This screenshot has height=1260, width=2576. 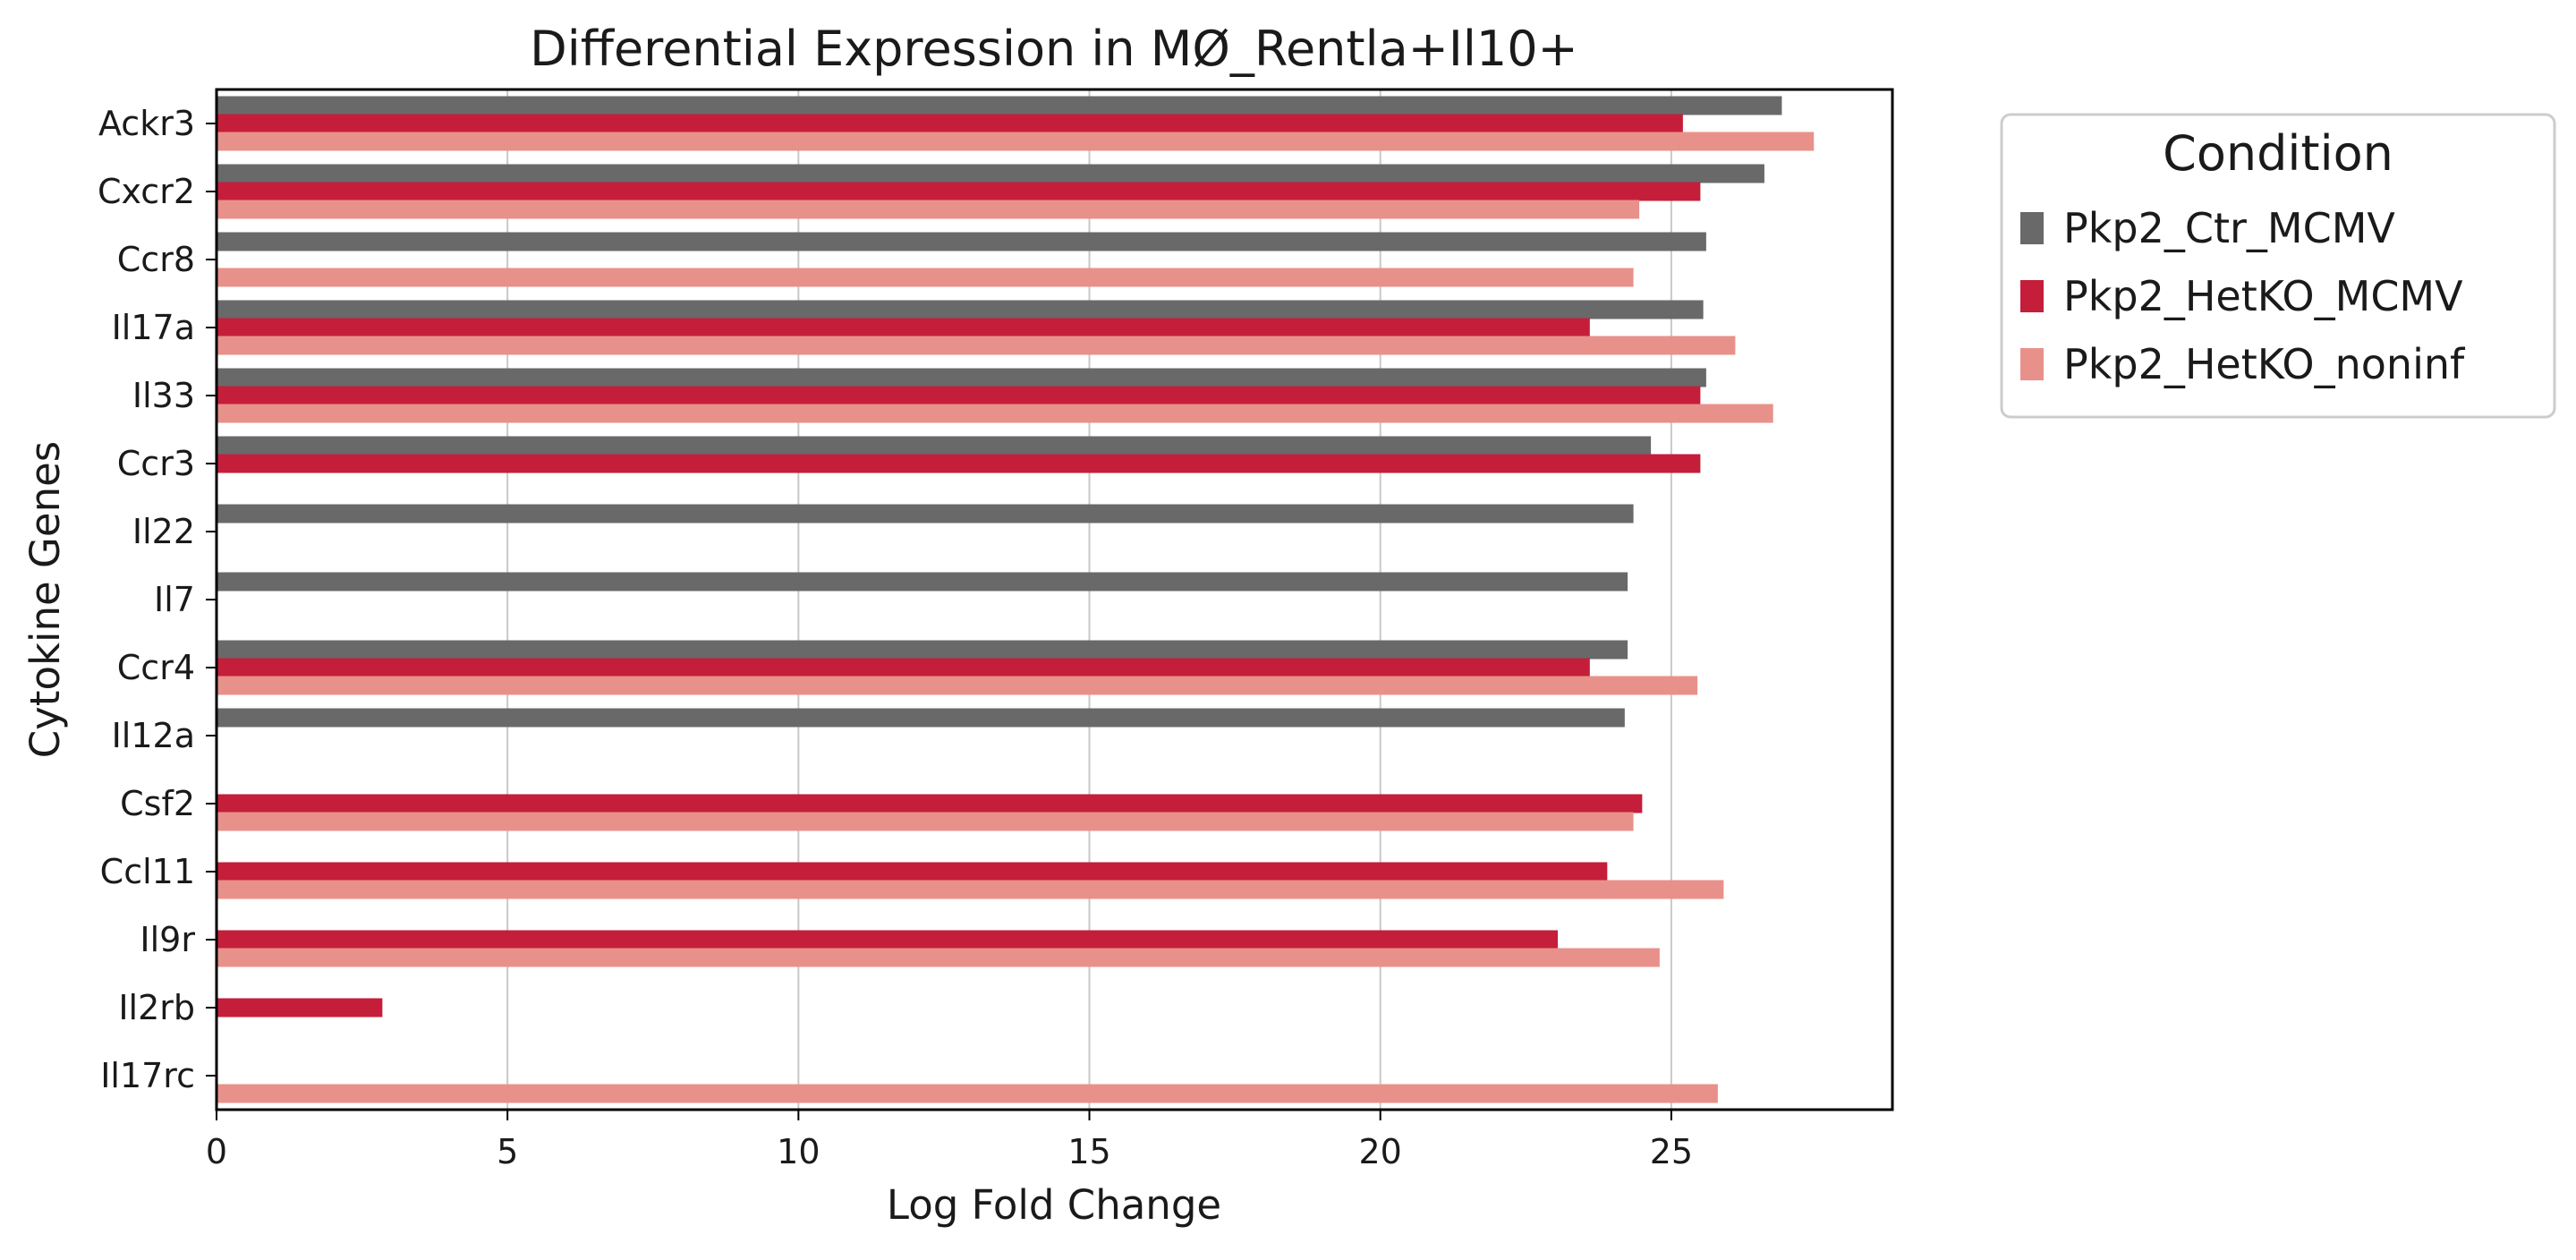 I want to click on y-tick-label-csf2: Csf2, so click(x=157, y=803).